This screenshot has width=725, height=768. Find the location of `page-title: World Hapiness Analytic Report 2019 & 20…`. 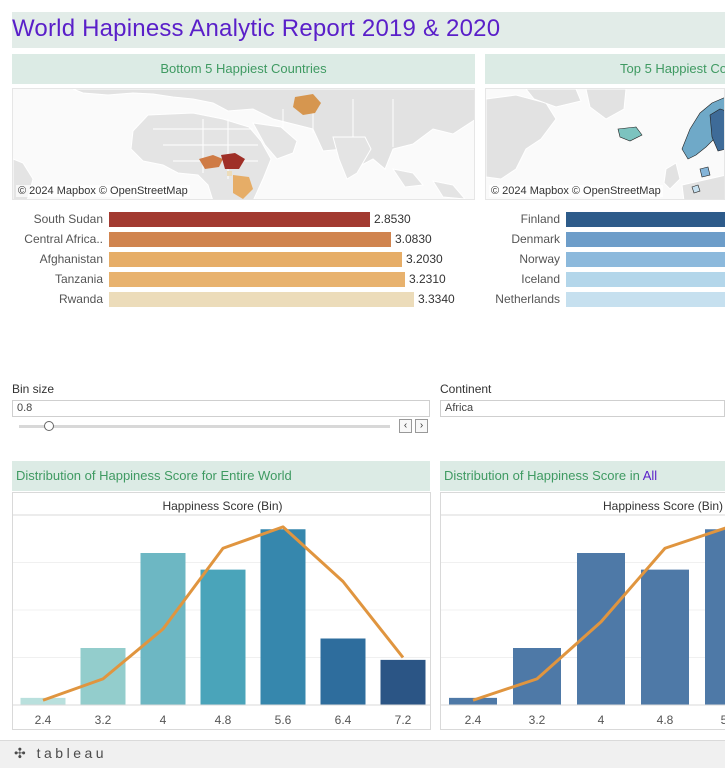

page-title: World Hapiness Analytic Report 2019 & 20… is located at coordinates (256, 28).